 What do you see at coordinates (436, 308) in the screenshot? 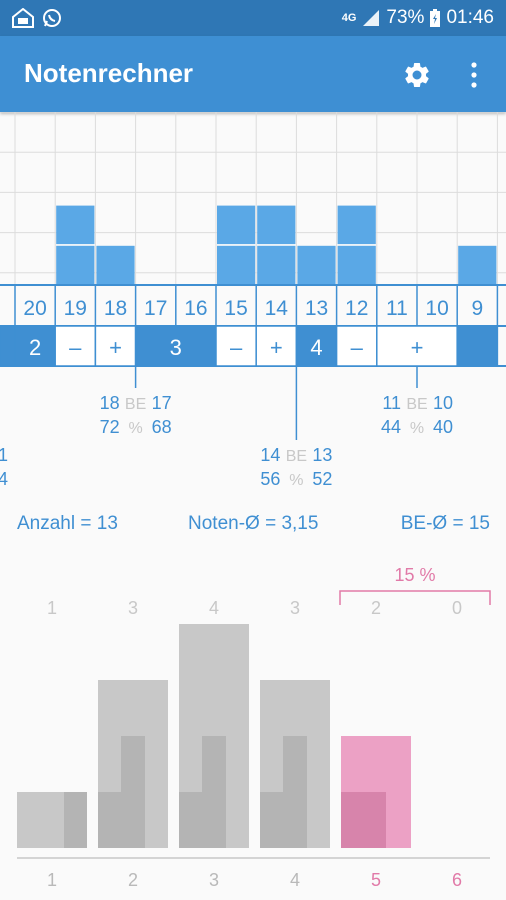
I see `be-label: 10` at bounding box center [436, 308].